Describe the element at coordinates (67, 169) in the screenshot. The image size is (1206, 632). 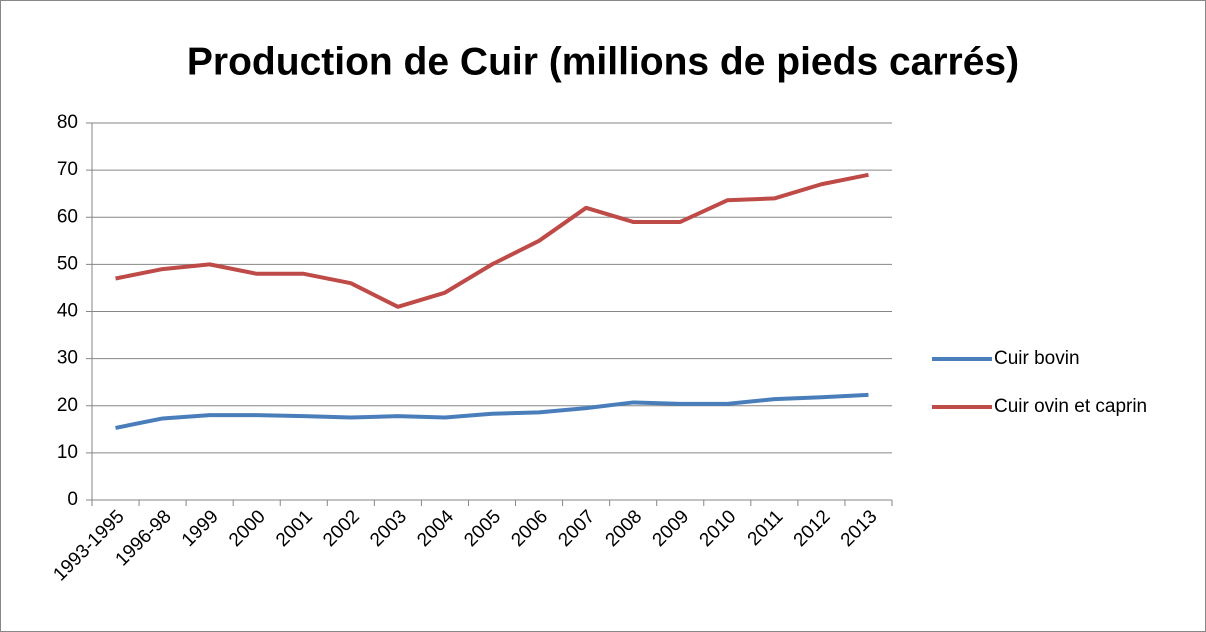
I see `y-tick-label: 70` at that location.